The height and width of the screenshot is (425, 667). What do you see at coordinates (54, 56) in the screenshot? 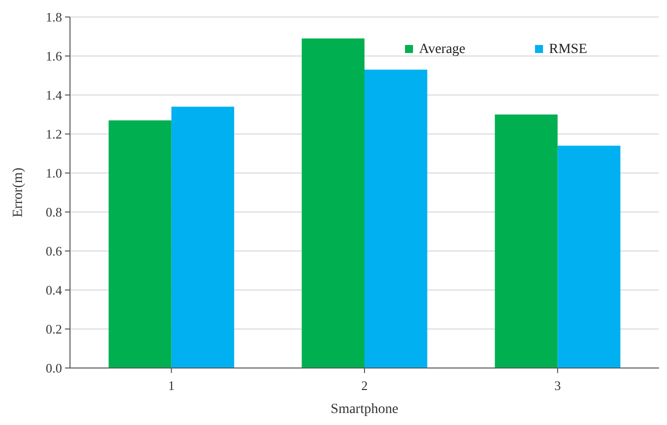
I see `y-tick-label: 1.6` at bounding box center [54, 56].